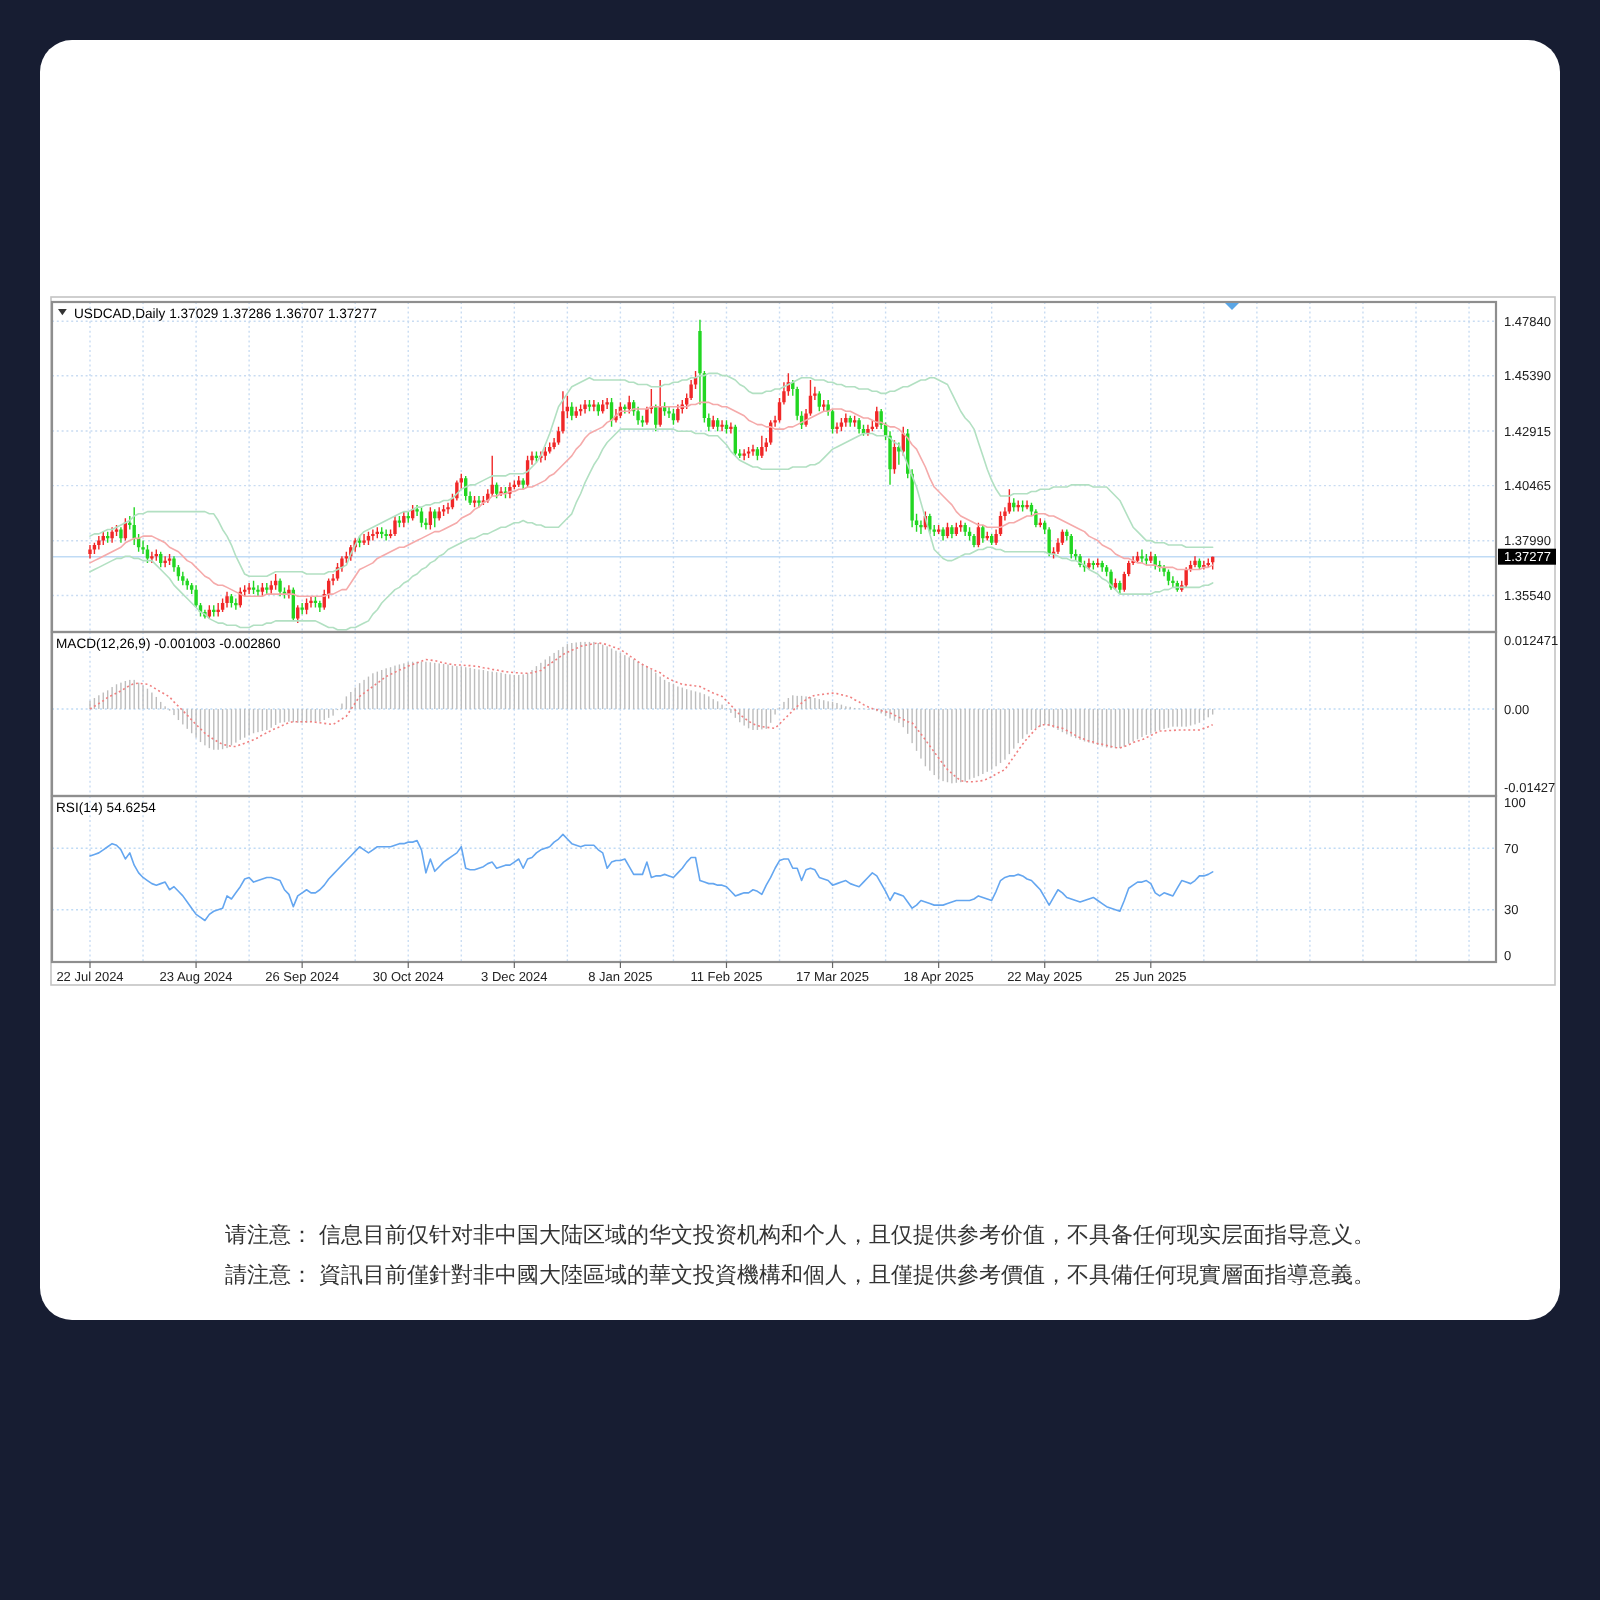 The image size is (1600, 1600). What do you see at coordinates (800, 1235) in the screenshot?
I see `text: 请注意： 信息目前仅针对非中国大陆区域的华文投资机构和个人，且仅提供参考价值，不具备任何现实层面指导意义。` at bounding box center [800, 1235].